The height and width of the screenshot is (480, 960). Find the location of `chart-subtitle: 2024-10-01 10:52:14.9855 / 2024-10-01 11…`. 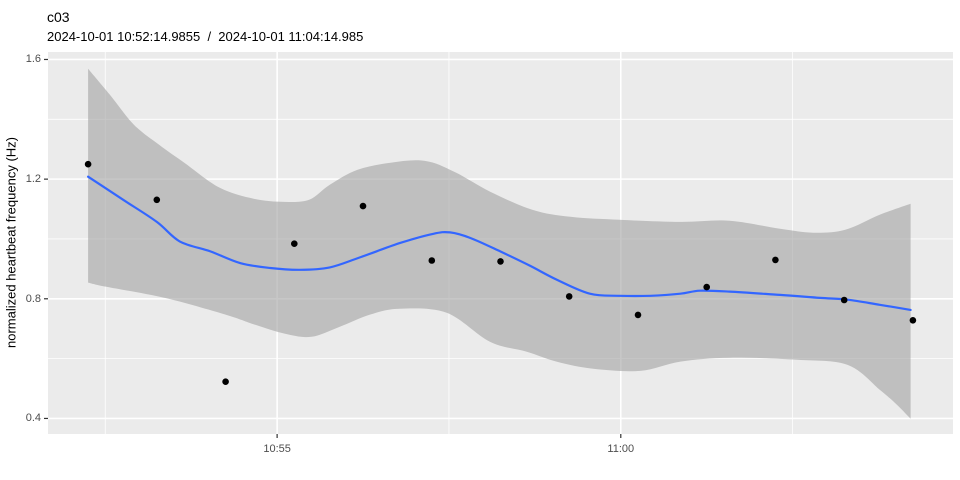

chart-subtitle: 2024-10-01 10:52:14.9855 / 2024-10-01 11… is located at coordinates (205, 36).